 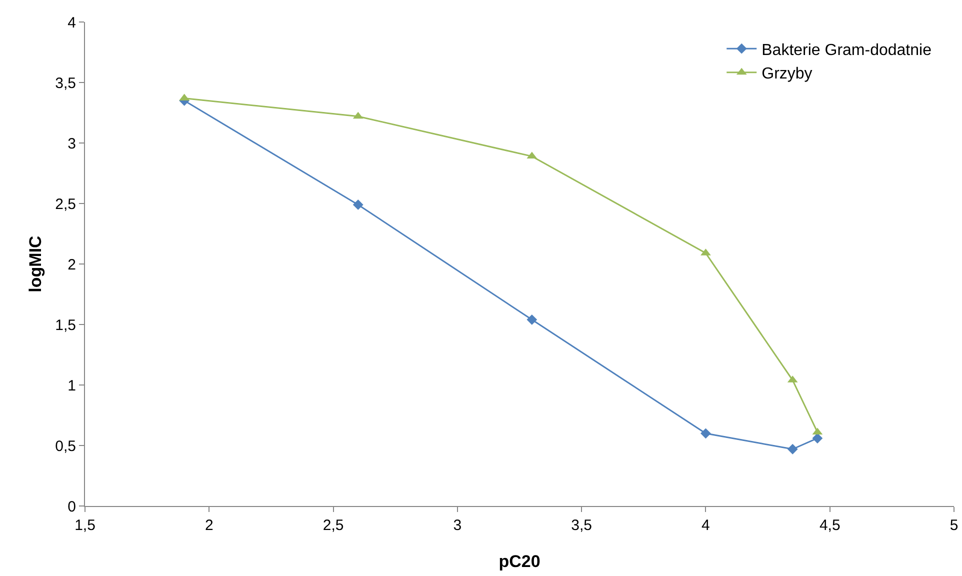 What do you see at coordinates (954, 525) in the screenshot?
I see `x-tick-label: 5` at bounding box center [954, 525].